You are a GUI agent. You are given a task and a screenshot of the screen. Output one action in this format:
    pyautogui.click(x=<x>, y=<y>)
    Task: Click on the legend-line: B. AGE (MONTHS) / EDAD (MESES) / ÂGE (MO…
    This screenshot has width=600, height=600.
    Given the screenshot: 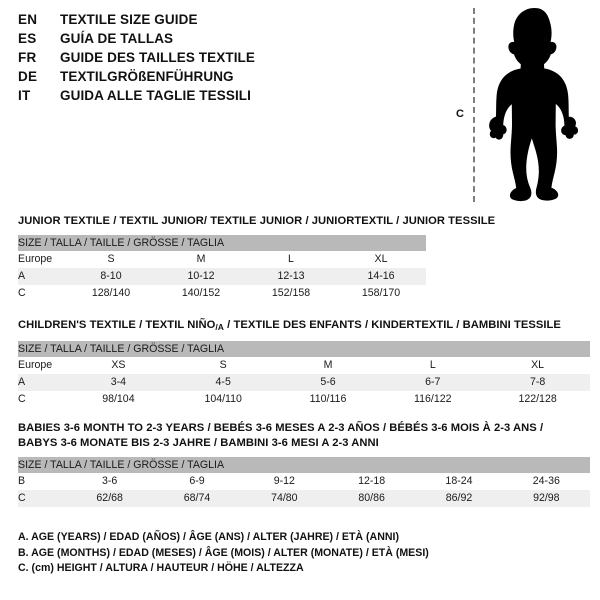 What is the action you would take?
    pyautogui.click(x=223, y=552)
    